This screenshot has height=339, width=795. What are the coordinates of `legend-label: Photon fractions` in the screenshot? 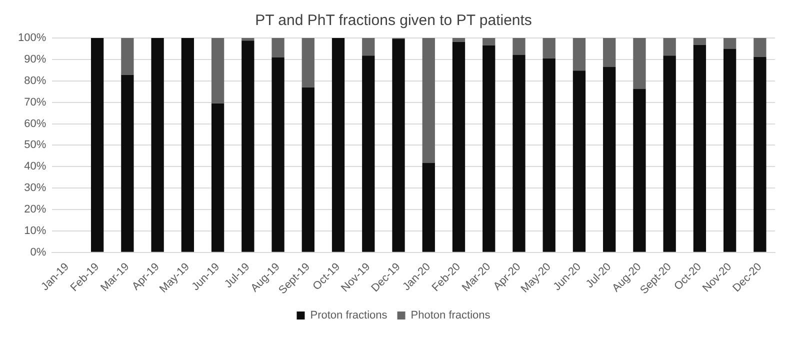 It's located at (450, 316).